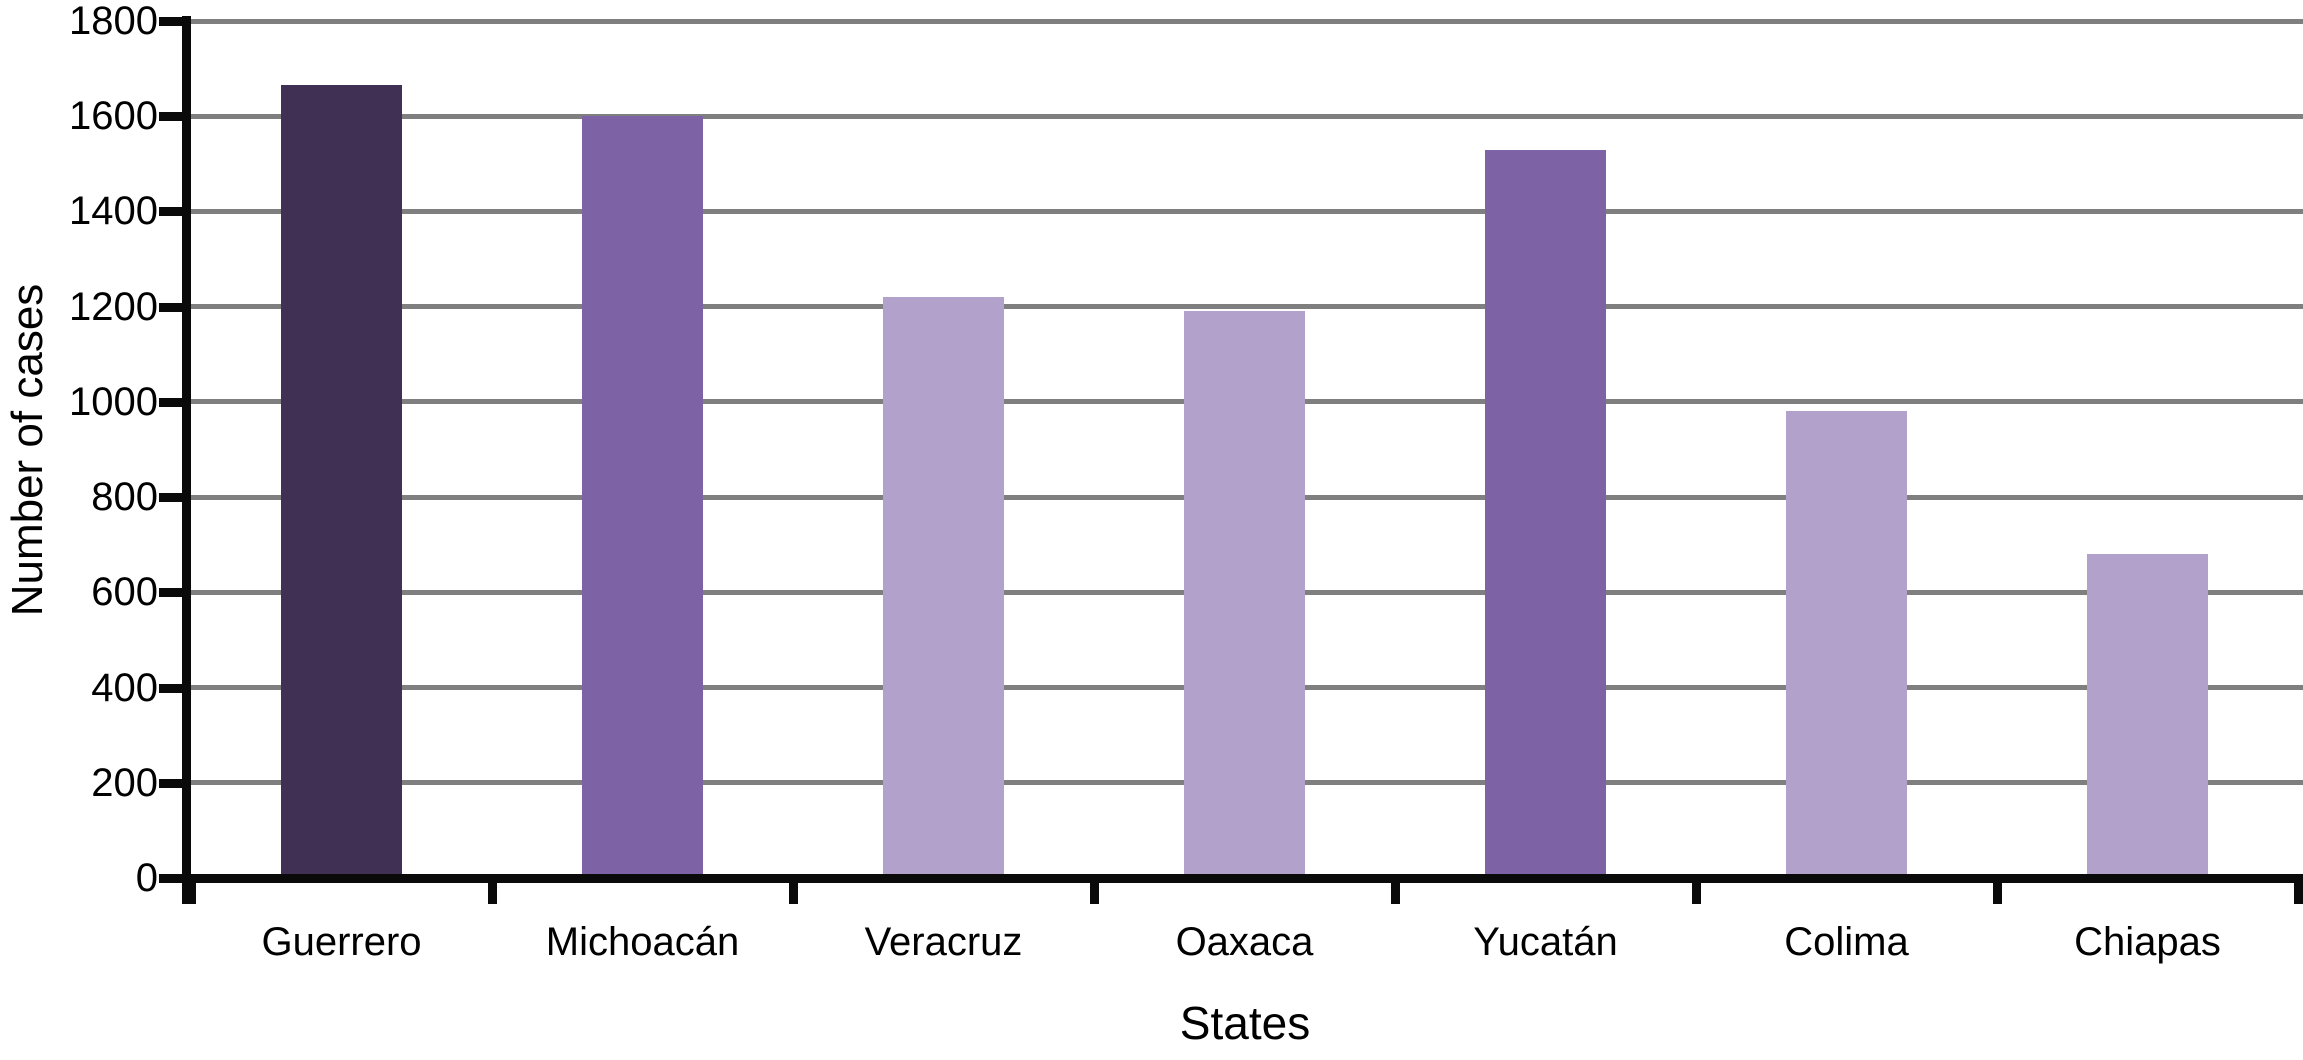 The height and width of the screenshot is (1060, 2303). I want to click on bar-colima, so click(1846, 644).